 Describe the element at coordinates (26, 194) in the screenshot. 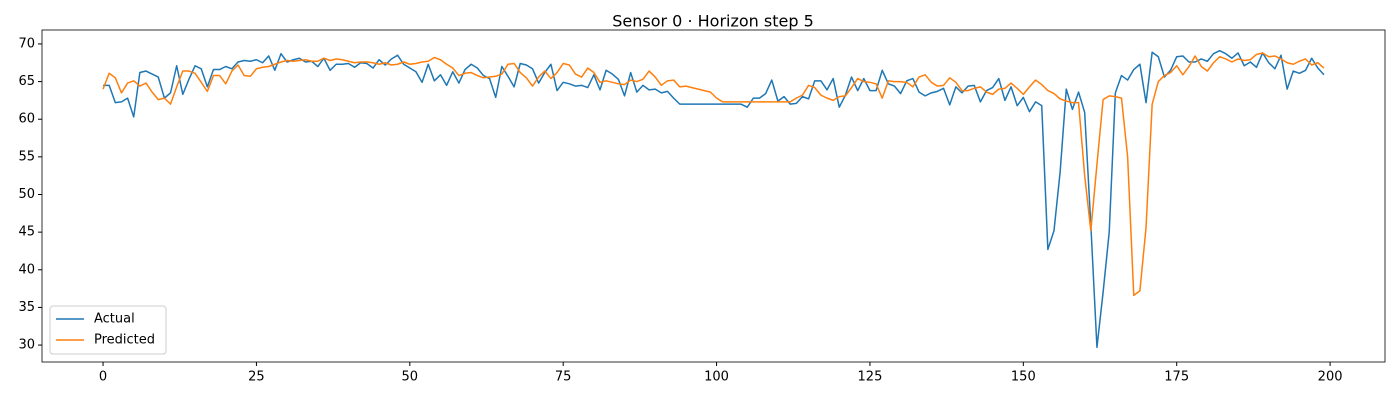

I see `y-tick-label: 50` at that location.